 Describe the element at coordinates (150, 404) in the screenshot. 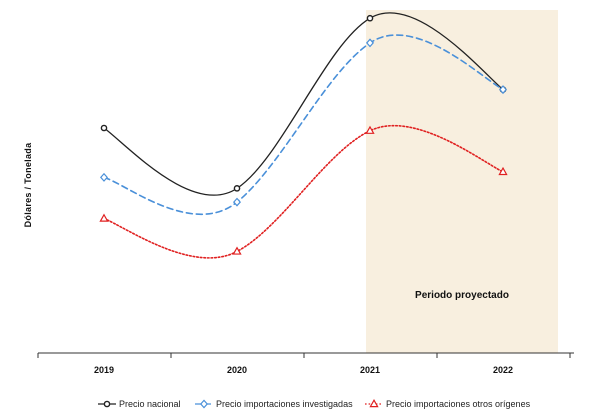

I see `legend-label-0: Precio nacional` at that location.